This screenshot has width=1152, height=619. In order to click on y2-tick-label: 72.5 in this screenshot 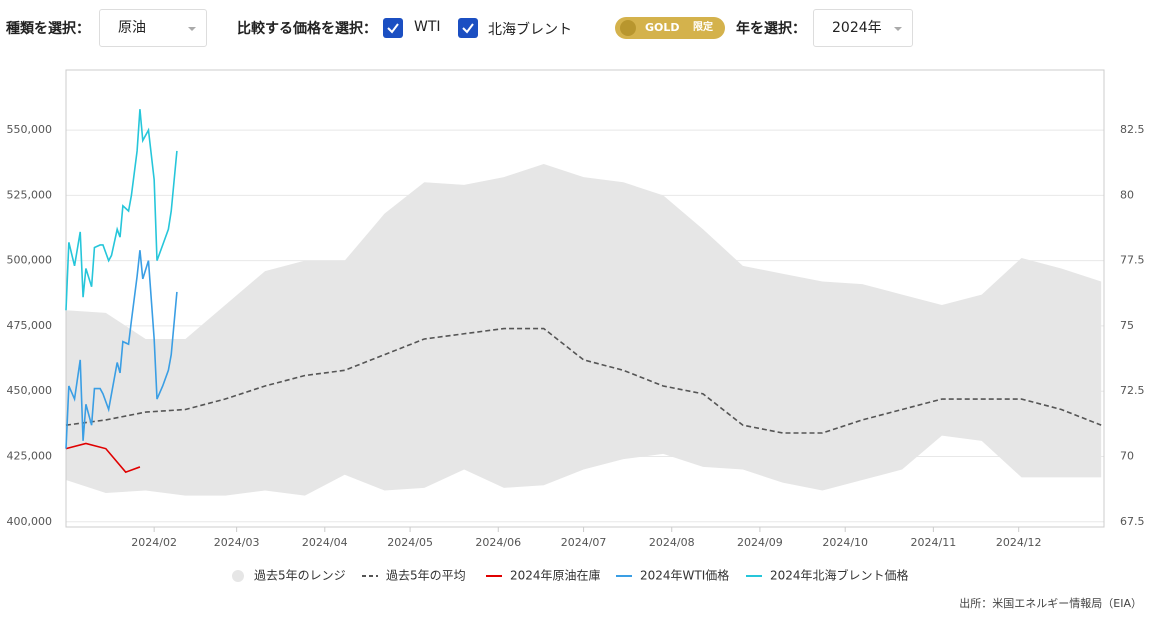, I will do `click(1132, 390)`.